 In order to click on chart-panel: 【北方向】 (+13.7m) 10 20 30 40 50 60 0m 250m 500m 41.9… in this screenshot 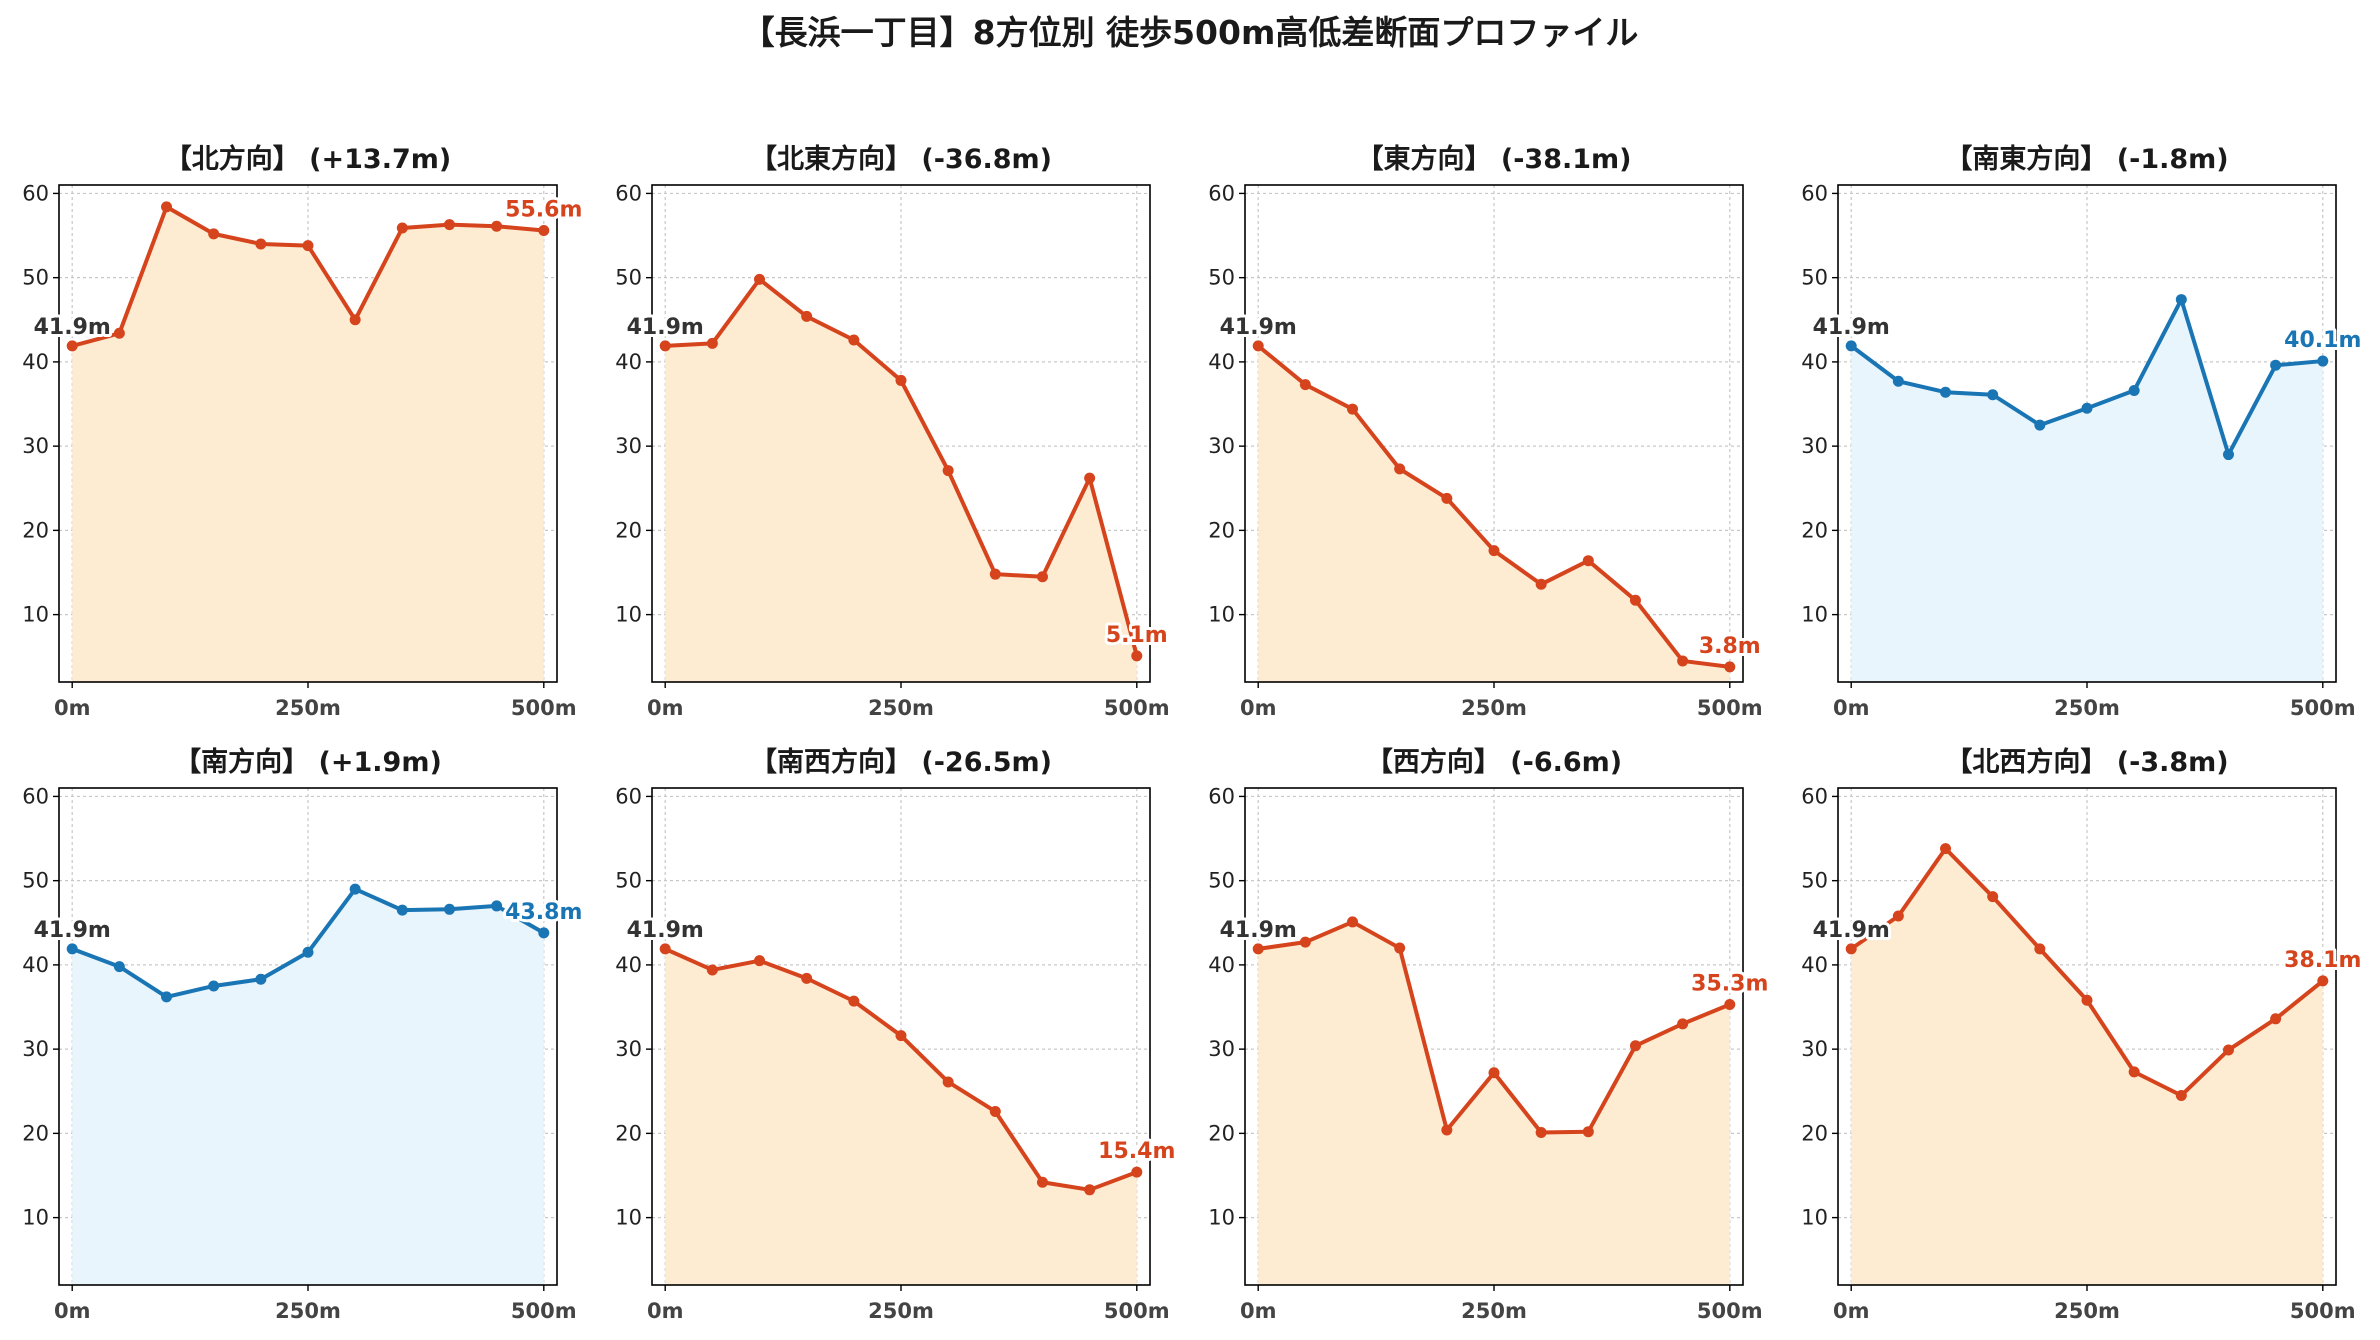, I will do `click(302, 431)`.